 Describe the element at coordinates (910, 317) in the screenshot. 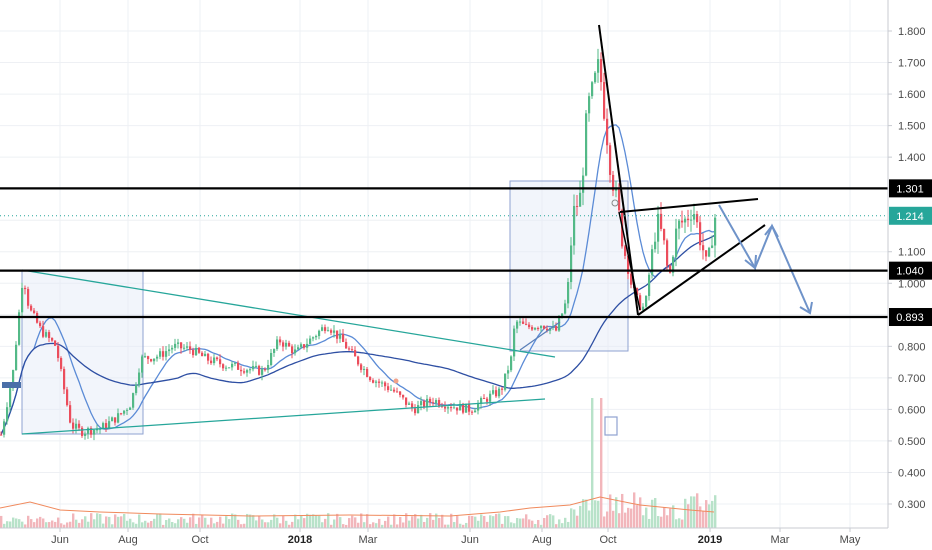

I see `level-label-bg` at that location.